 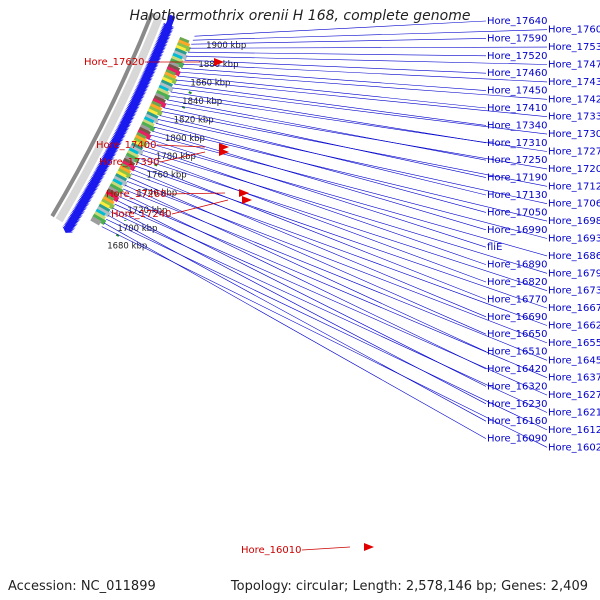 What do you see at coordinates (517, 334) in the screenshot?
I see `gene-label: Hore_16650` at bounding box center [517, 334].